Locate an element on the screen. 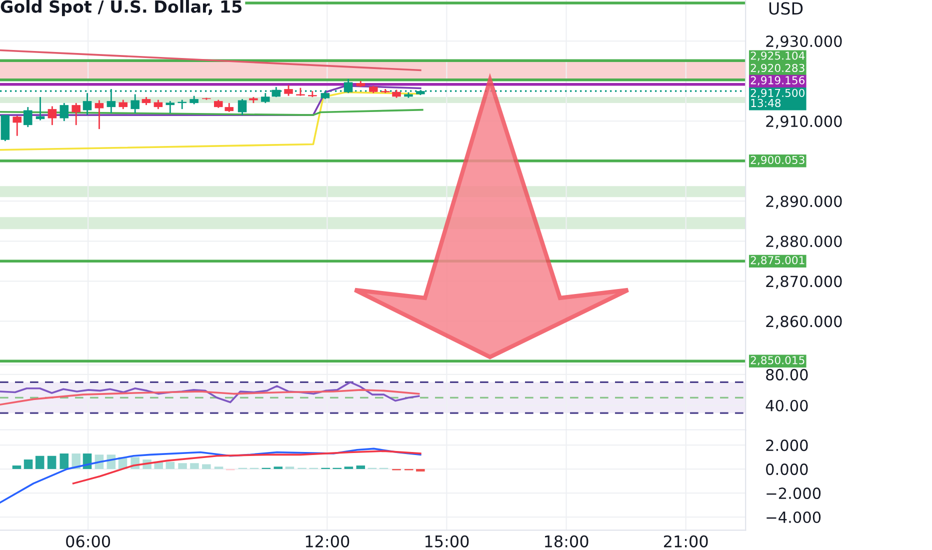 The width and height of the screenshot is (932, 550). text: USD is located at coordinates (786, 8).